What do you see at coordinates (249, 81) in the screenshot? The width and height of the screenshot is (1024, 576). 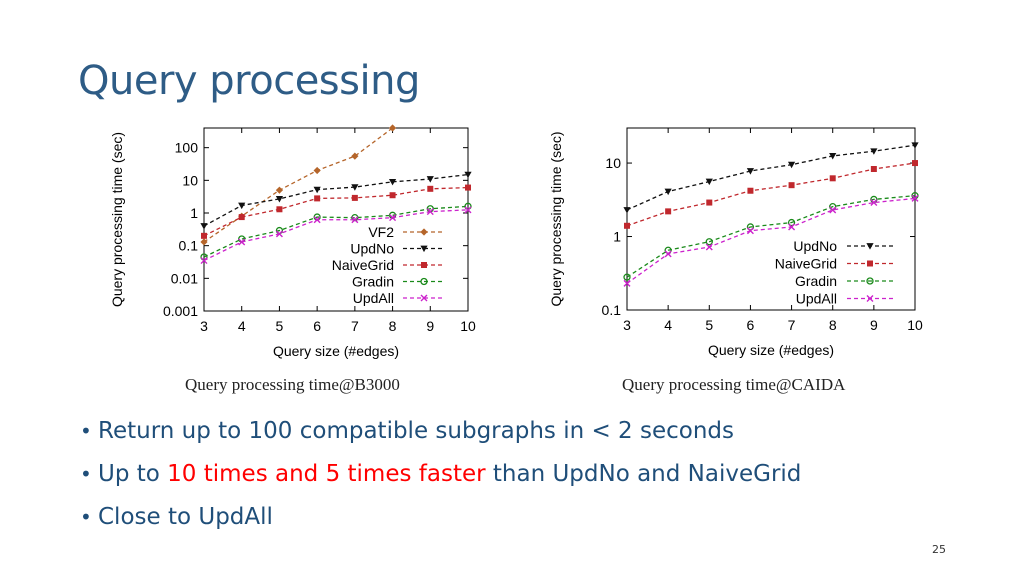 I see `slide-title: Query processing` at bounding box center [249, 81].